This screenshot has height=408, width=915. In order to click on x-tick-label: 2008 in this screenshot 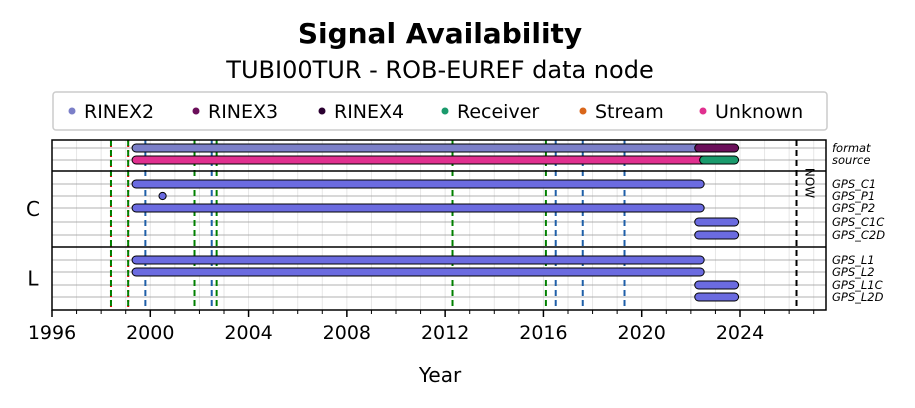, I will do `click(347, 333)`.